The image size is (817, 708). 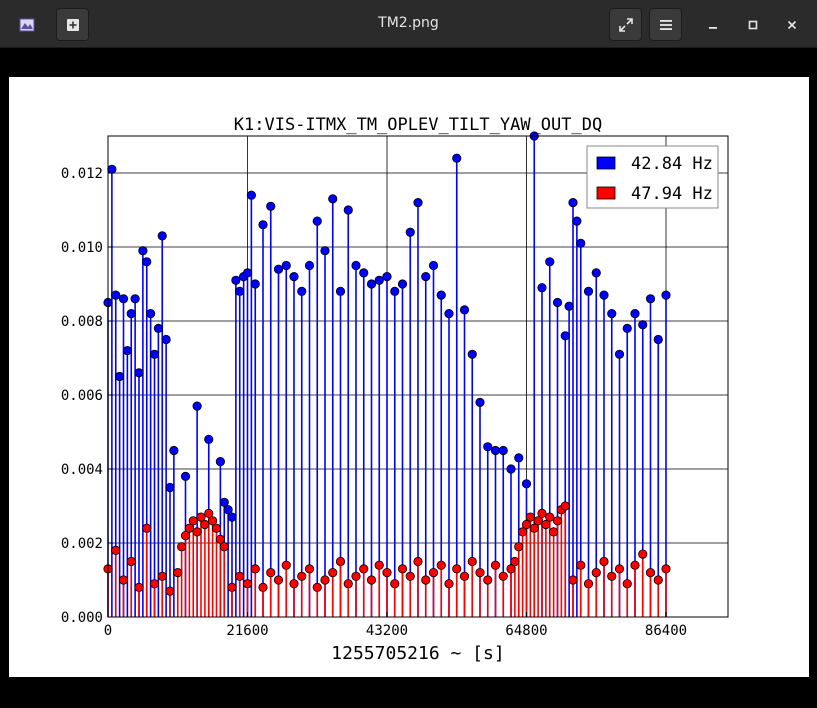 What do you see at coordinates (625, 24) in the screenshot?
I see `fullscreen-button` at bounding box center [625, 24].